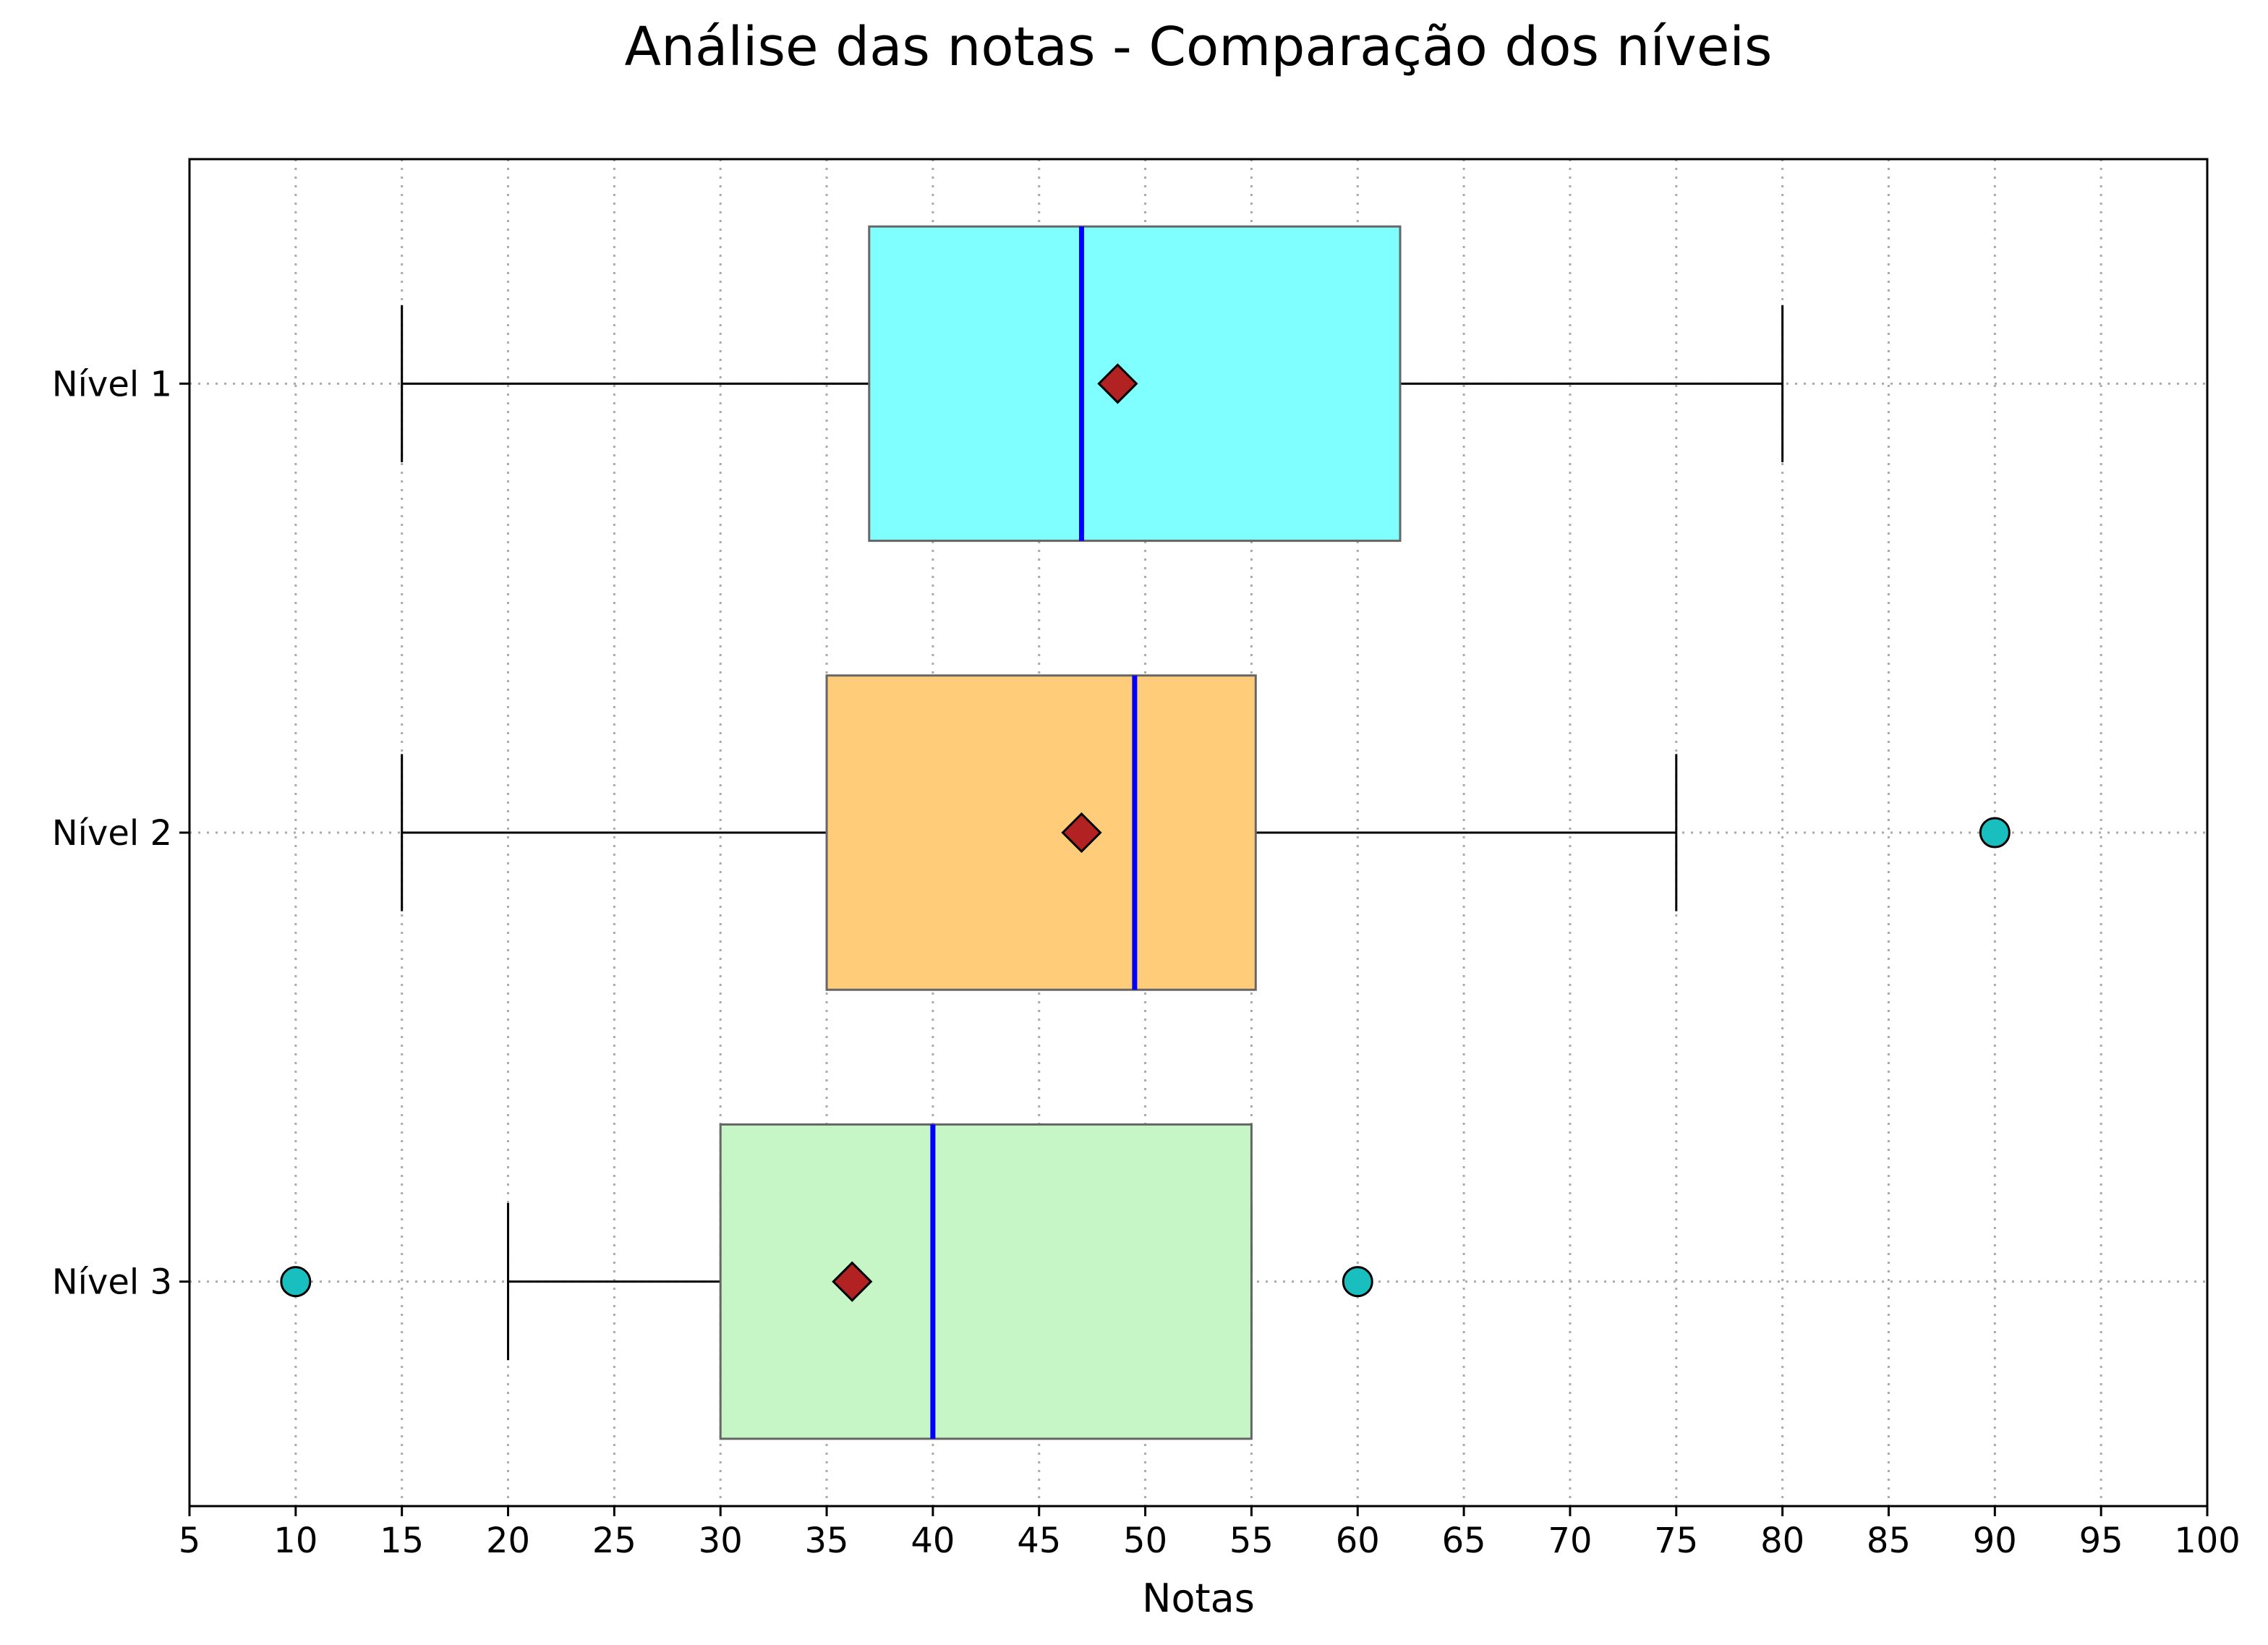 The height and width of the screenshot is (1645, 2268). Describe the element at coordinates (112, 1283) in the screenshot. I see `y-tick-label: Nível 3` at that location.